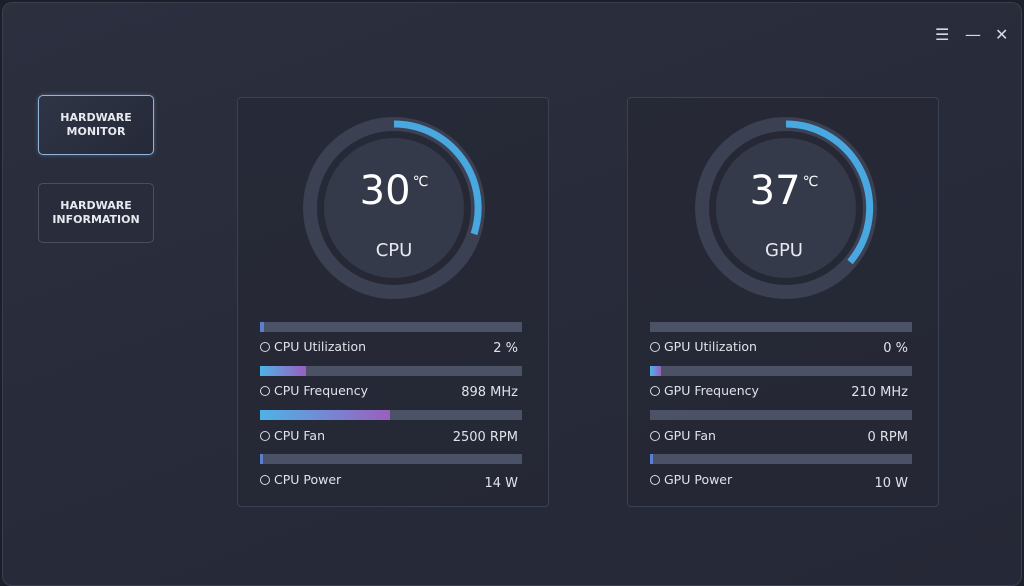 The height and width of the screenshot is (586, 1024). I want to click on metric-value: 2500 RPM, so click(485, 437).